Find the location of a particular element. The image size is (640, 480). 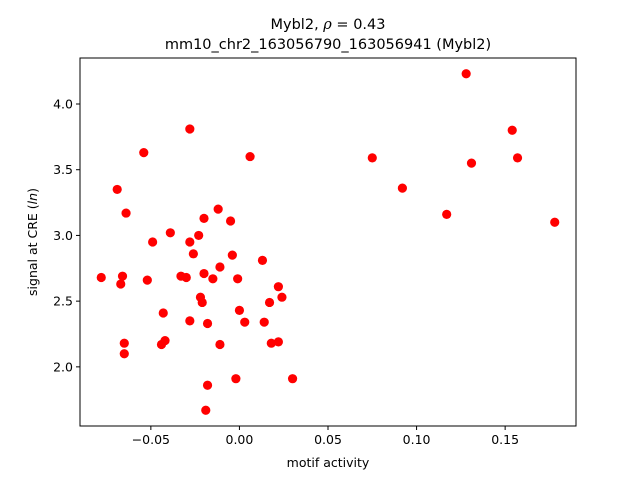

chart-title-line2: mm10_chr2_163056790_163056941 (Mybl2) is located at coordinates (328, 45).